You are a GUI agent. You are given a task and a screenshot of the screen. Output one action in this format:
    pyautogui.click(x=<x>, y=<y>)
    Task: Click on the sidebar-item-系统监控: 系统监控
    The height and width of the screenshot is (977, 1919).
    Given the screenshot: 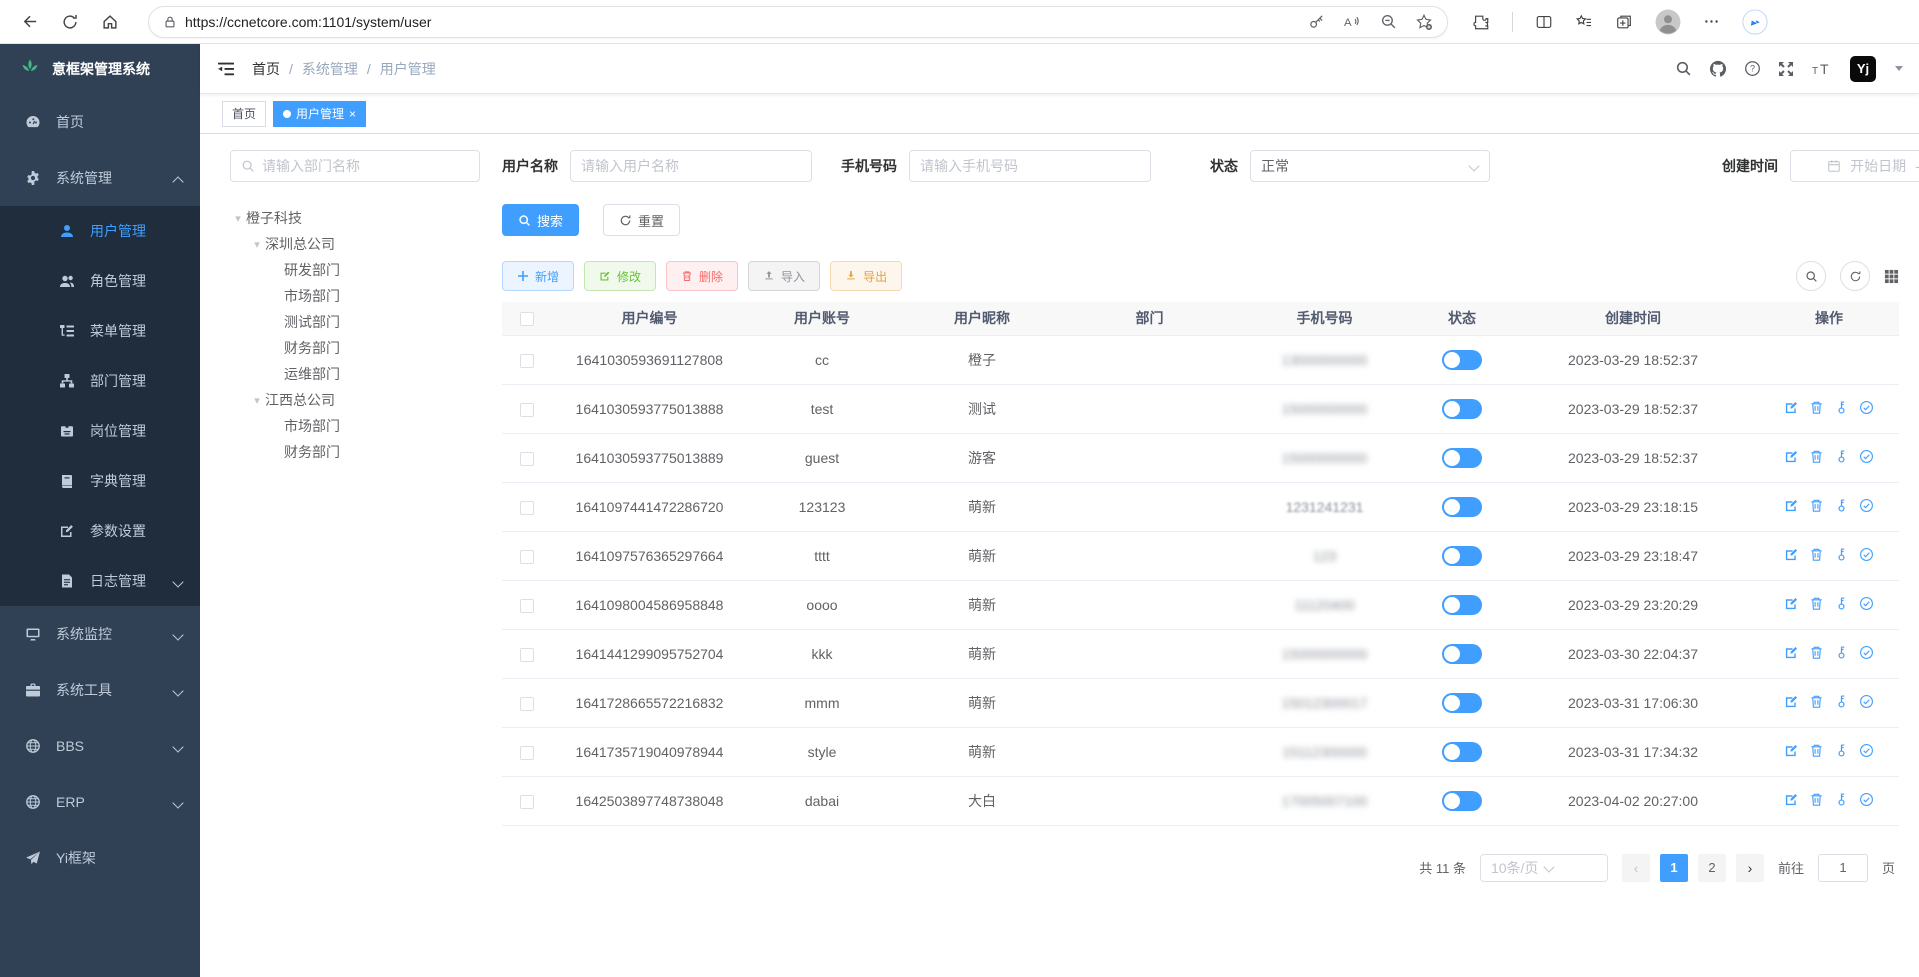 What is the action you would take?
    pyautogui.click(x=100, y=634)
    